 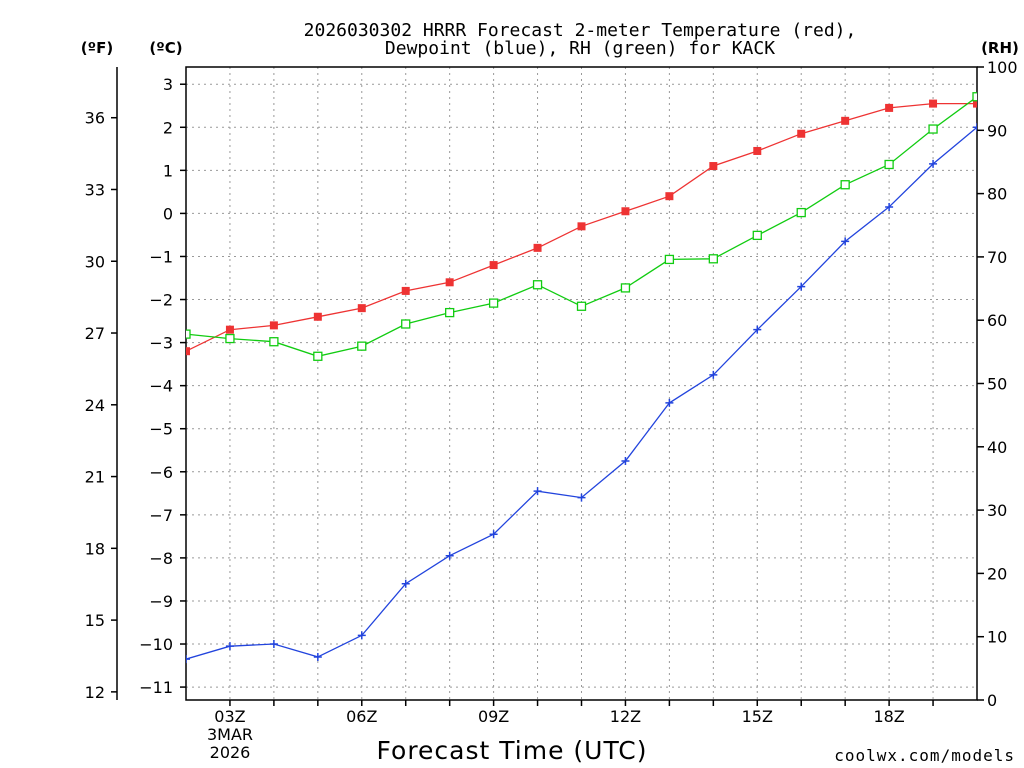 What do you see at coordinates (95, 261) in the screenshot?
I see `fahrenheit-tick-label: 30` at bounding box center [95, 261].